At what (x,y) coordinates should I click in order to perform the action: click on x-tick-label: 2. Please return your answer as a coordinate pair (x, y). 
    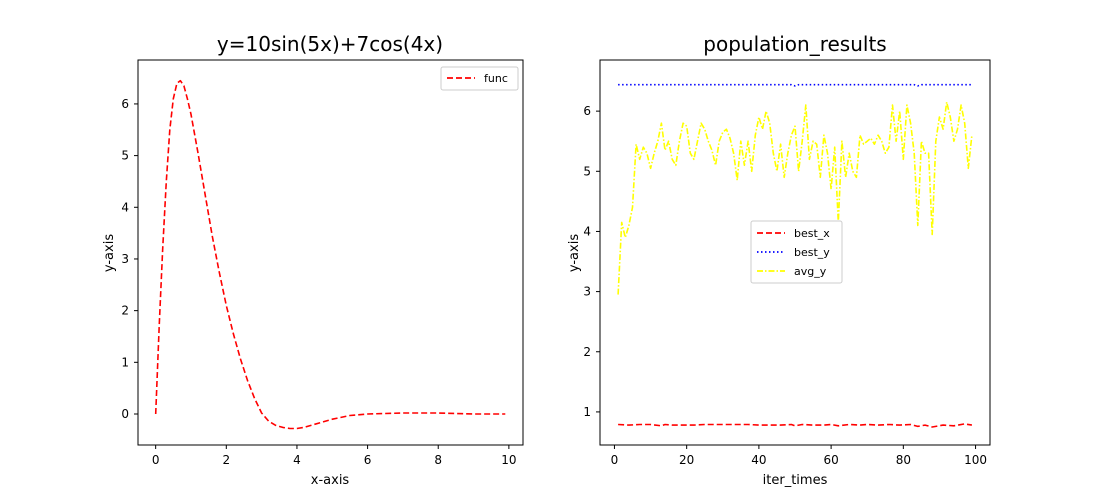
    Looking at the image, I should click on (226, 460).